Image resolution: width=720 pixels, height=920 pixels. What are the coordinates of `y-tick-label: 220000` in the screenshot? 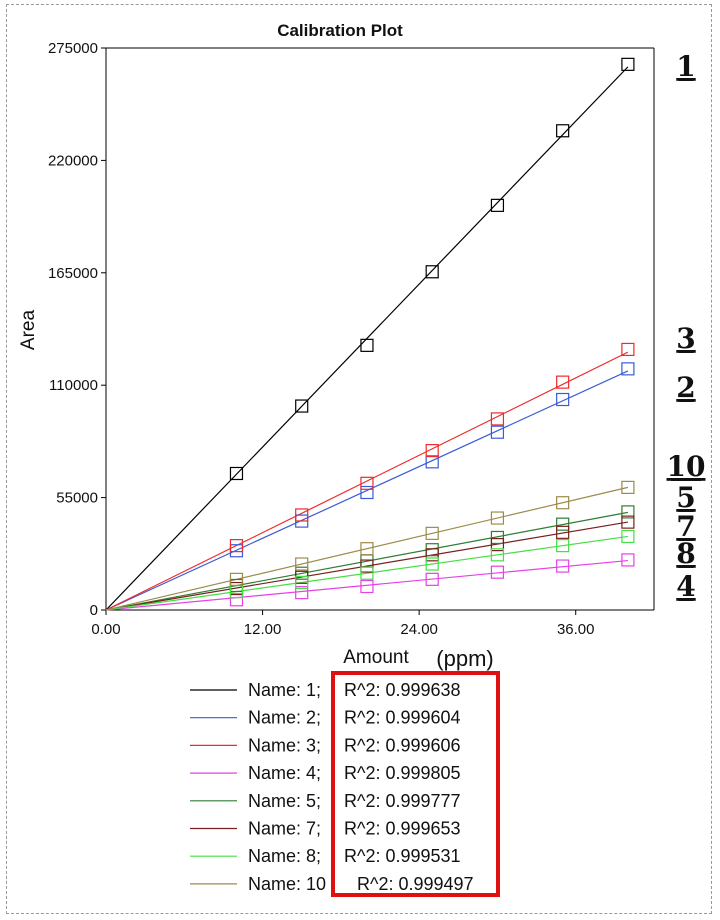 It's located at (73, 160).